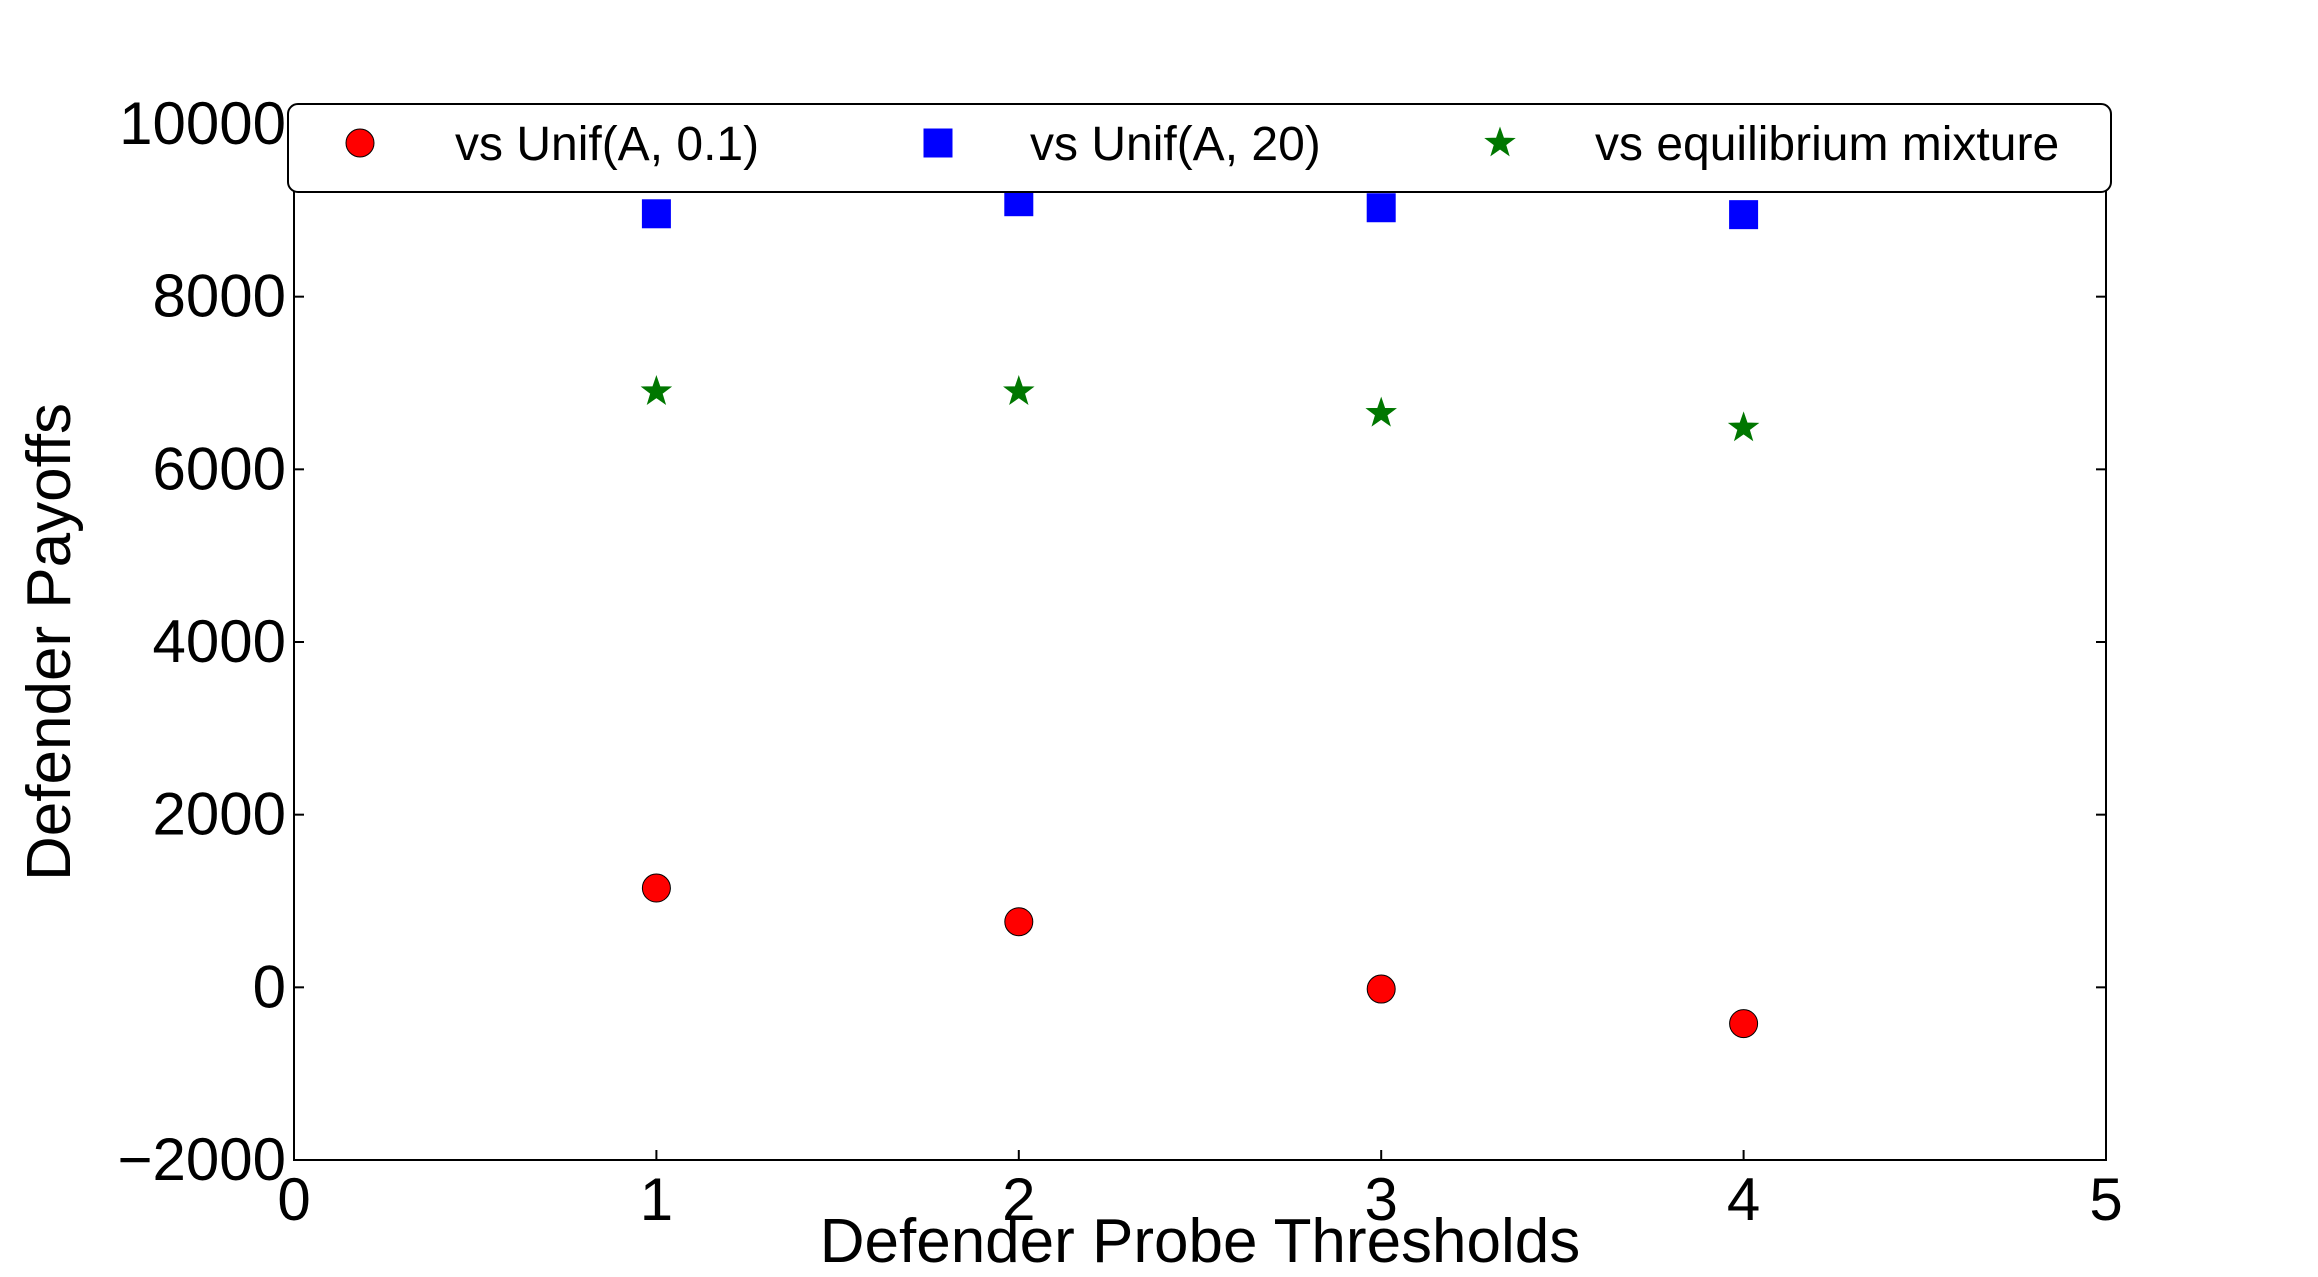 Image resolution: width=2318 pixels, height=1277 pixels. What do you see at coordinates (360, 143) in the screenshot?
I see `legend-marker-circle` at bounding box center [360, 143].